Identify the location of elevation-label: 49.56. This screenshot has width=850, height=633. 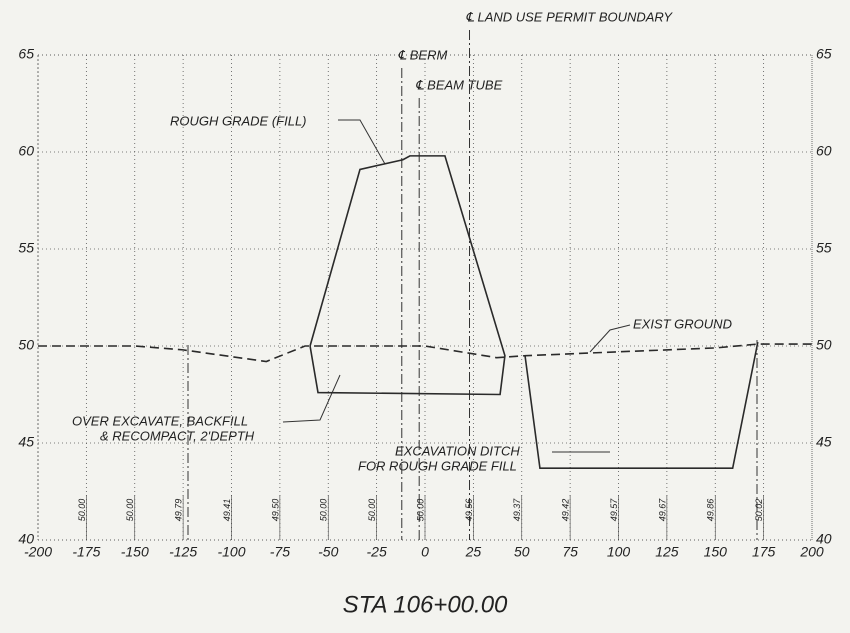
(469, 510).